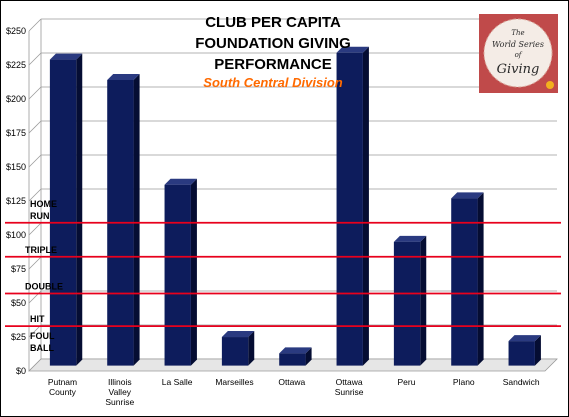 The height and width of the screenshot is (417, 569). What do you see at coordinates (21, 371) in the screenshot?
I see `y-tick-label: $0` at bounding box center [21, 371].